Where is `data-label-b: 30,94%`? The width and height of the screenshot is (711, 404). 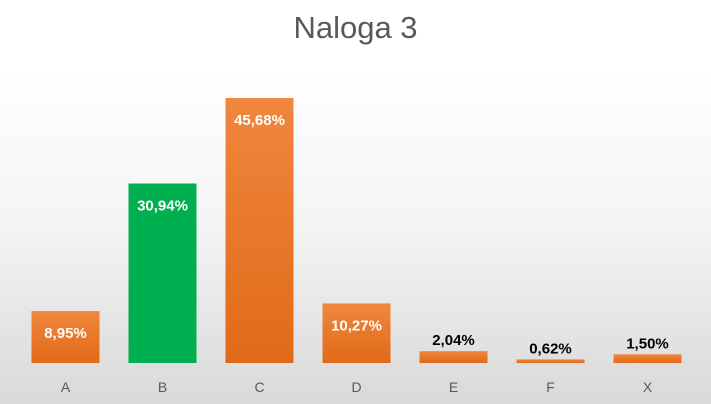
data-label-b: 30,94% is located at coordinates (162, 206).